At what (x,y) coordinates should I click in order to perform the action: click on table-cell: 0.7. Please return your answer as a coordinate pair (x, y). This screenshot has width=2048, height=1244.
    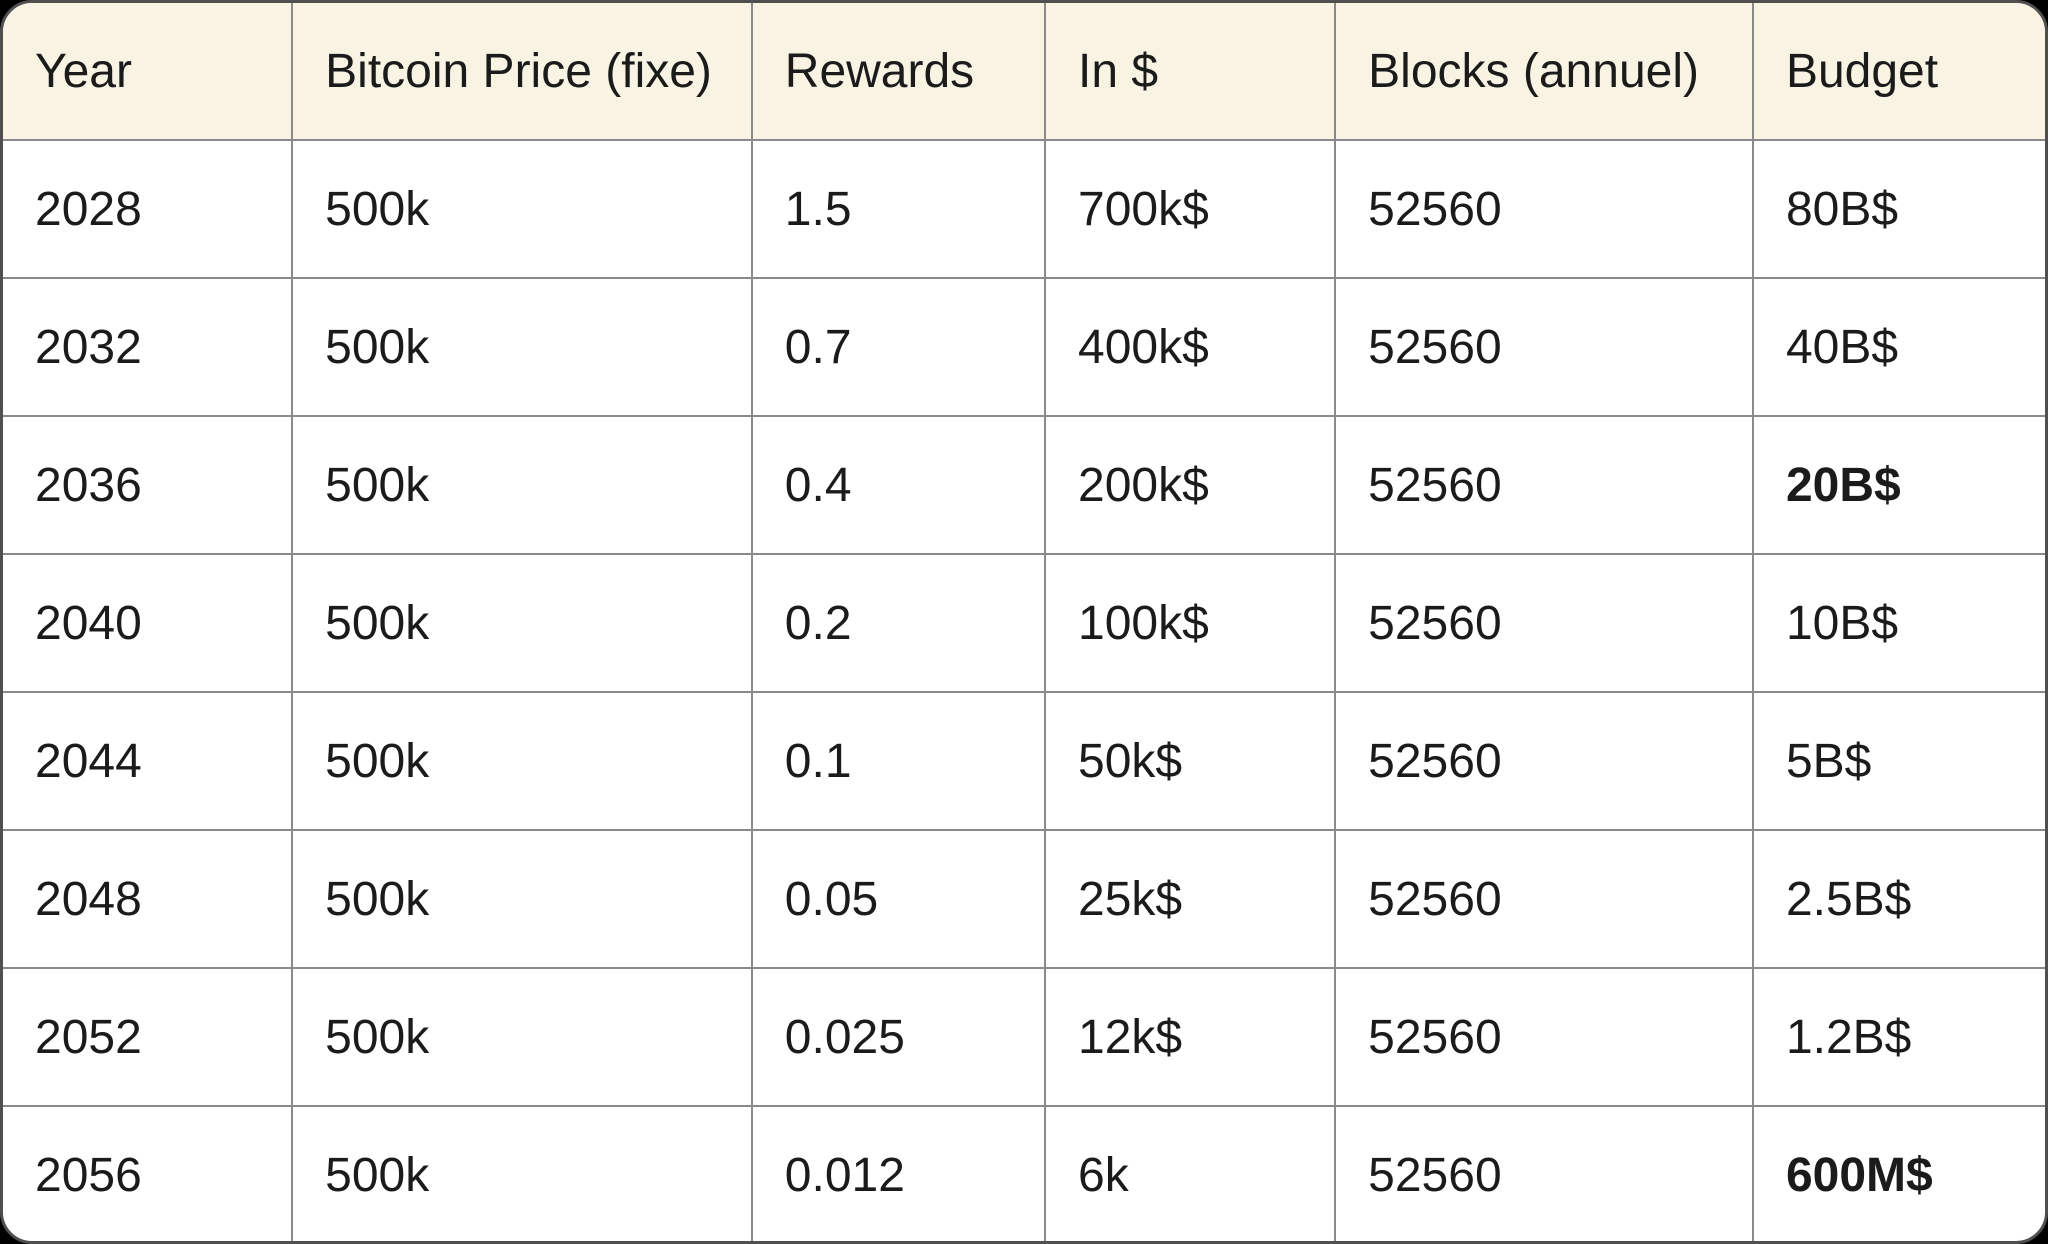
    Looking at the image, I should click on (899, 347).